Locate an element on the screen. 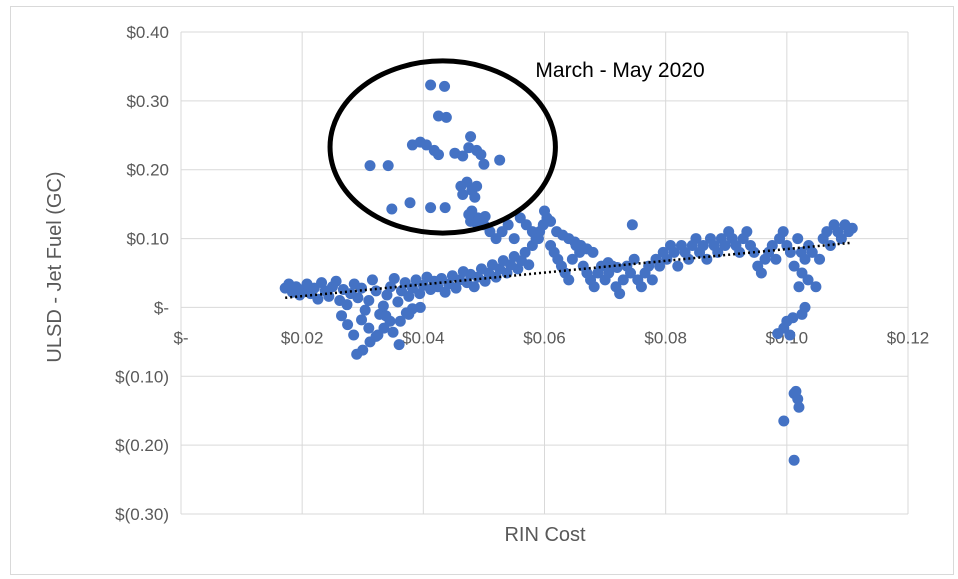 The image size is (958, 579). highlight-circle is located at coordinates (442, 147).